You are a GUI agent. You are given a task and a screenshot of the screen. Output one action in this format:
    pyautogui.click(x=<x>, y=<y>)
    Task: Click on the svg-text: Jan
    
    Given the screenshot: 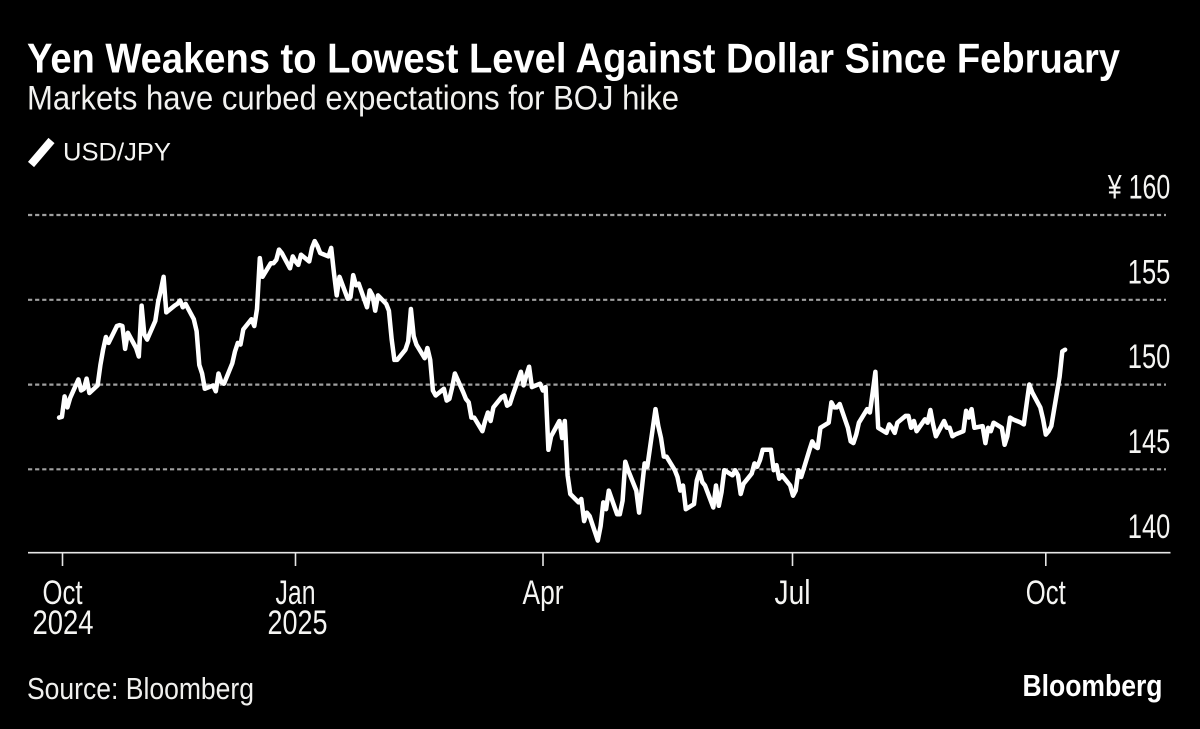 What is the action you would take?
    pyautogui.click(x=296, y=593)
    